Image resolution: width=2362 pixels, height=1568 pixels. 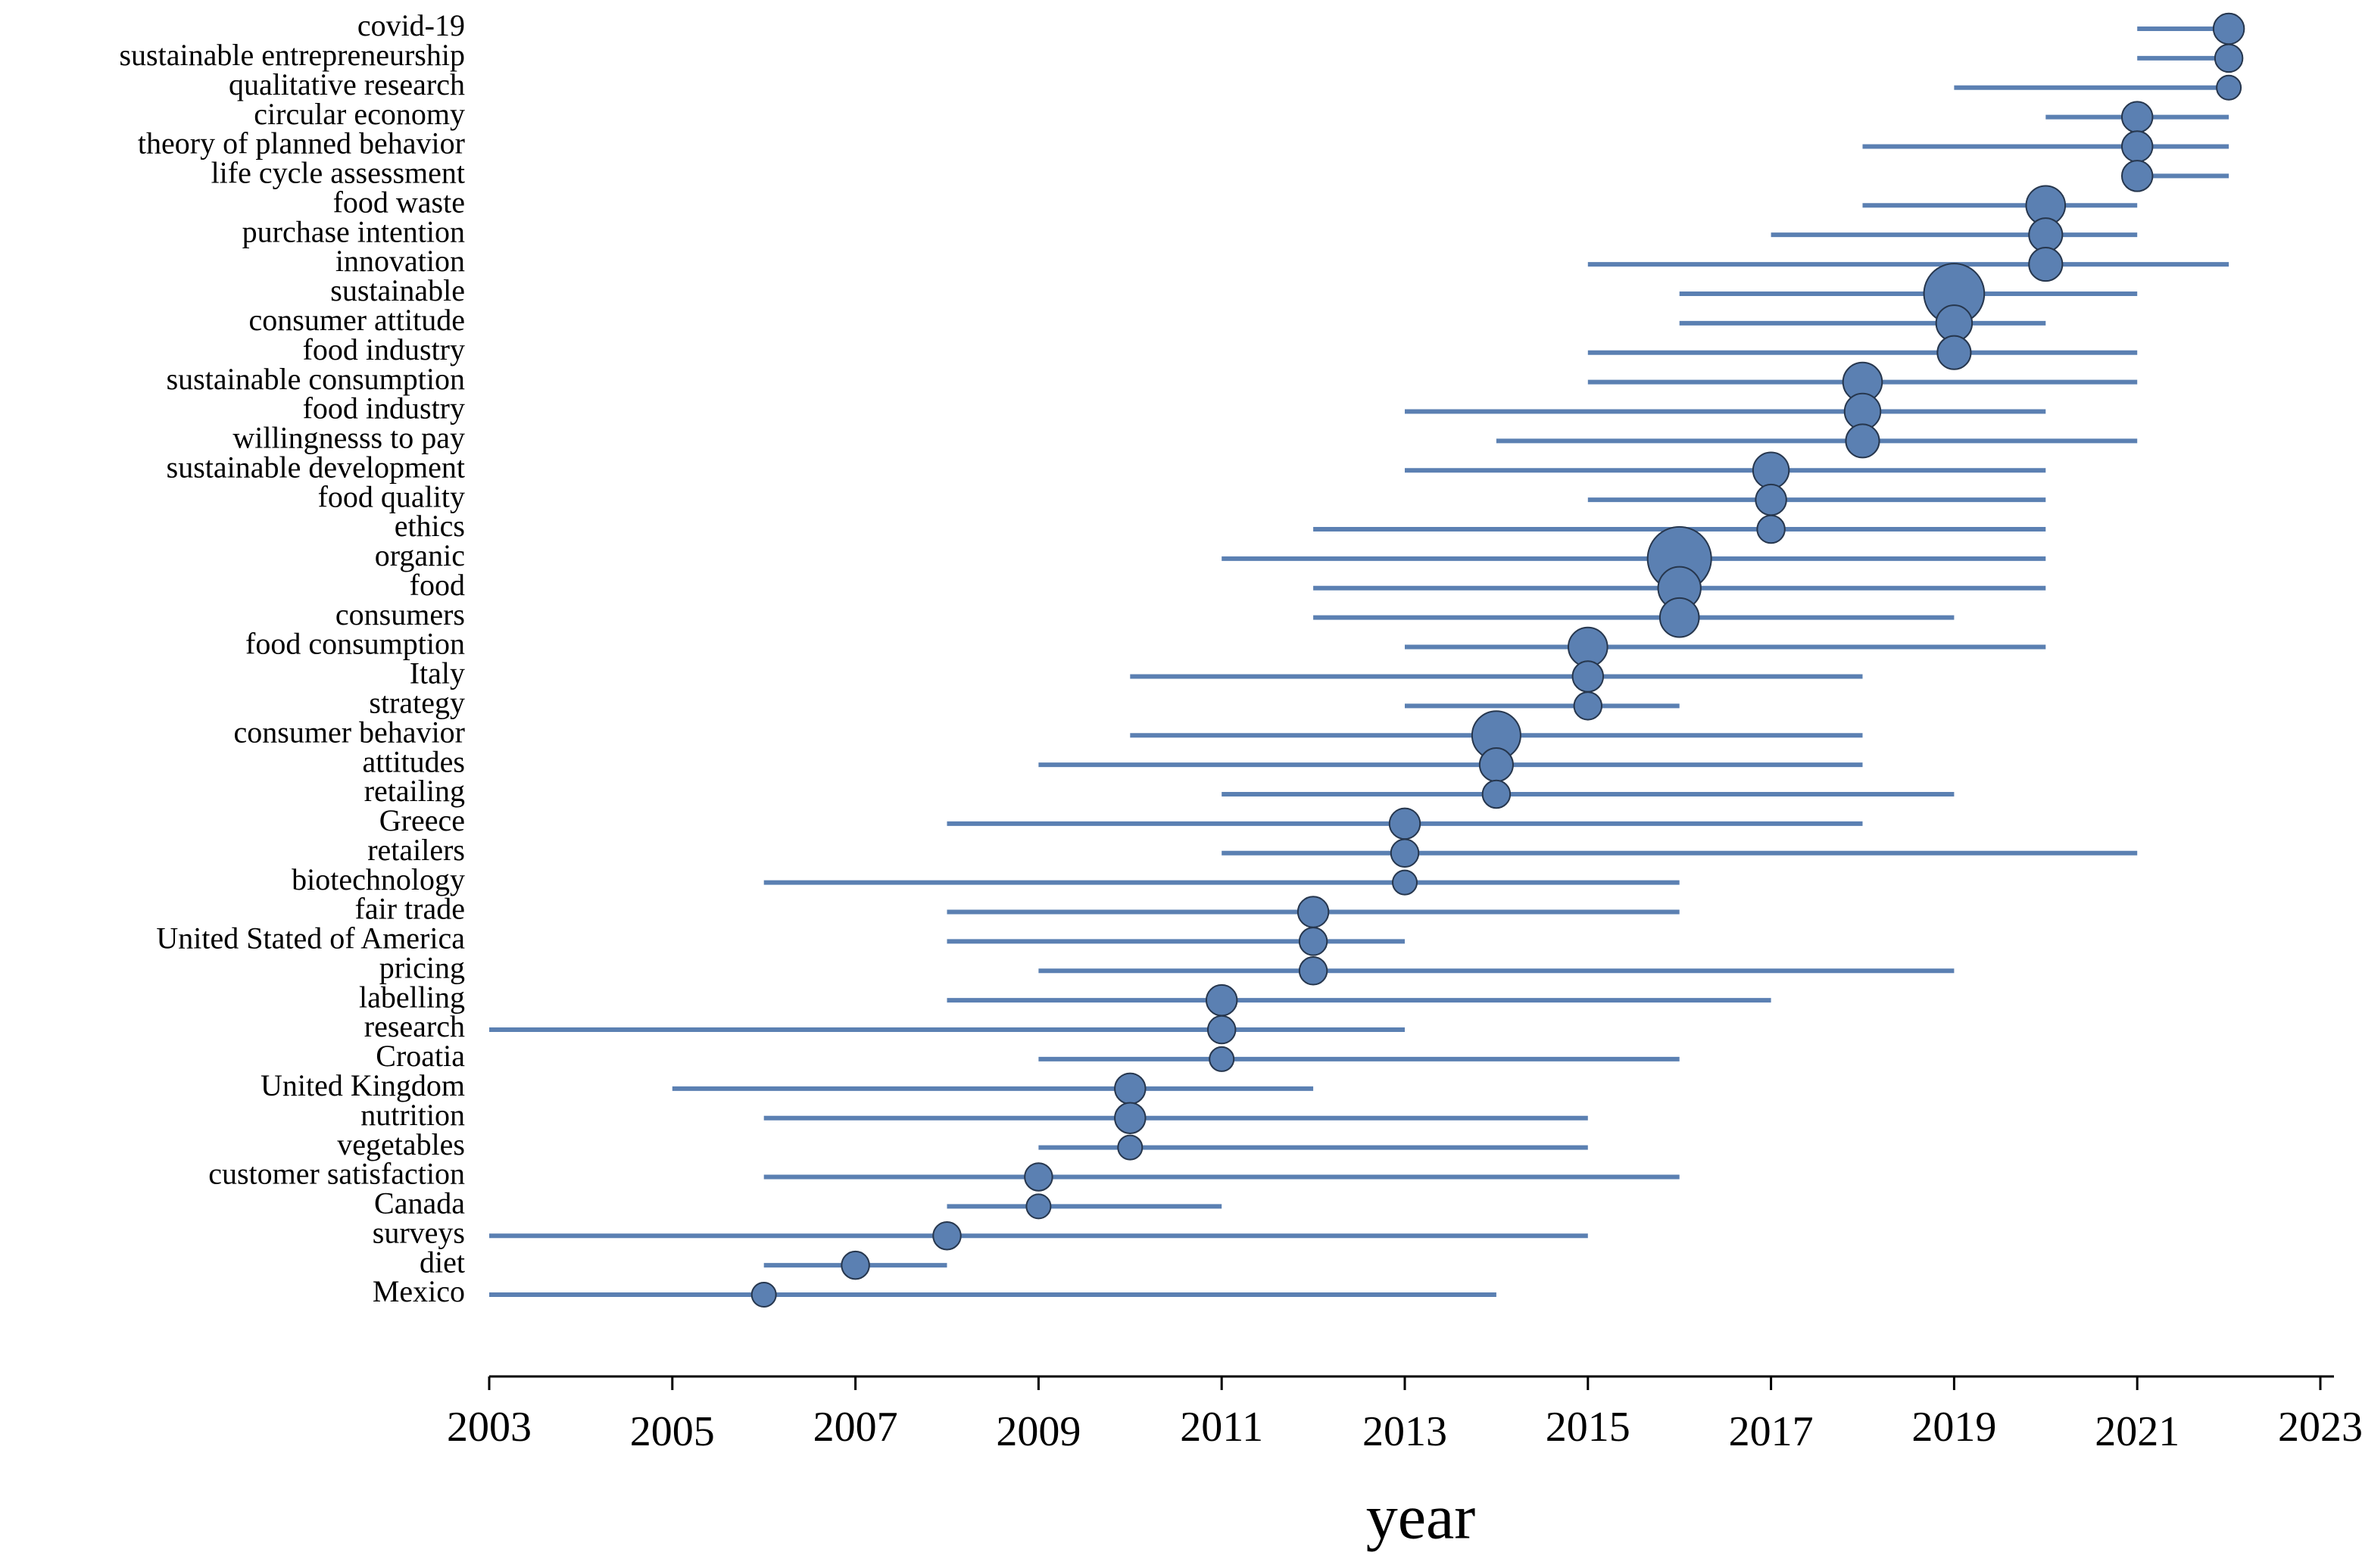 What do you see at coordinates (419, 1232) in the screenshot?
I see `category-label: surveys` at bounding box center [419, 1232].